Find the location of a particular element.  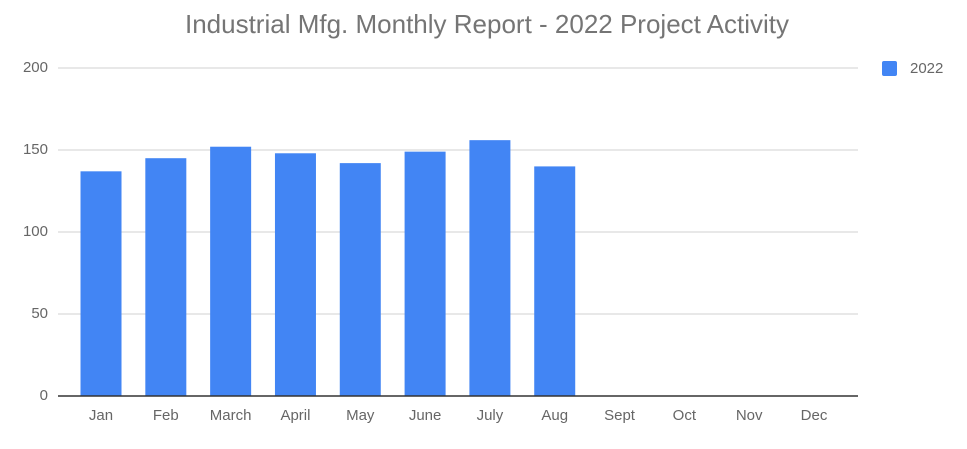

x-tick-label: Nov is located at coordinates (749, 415).